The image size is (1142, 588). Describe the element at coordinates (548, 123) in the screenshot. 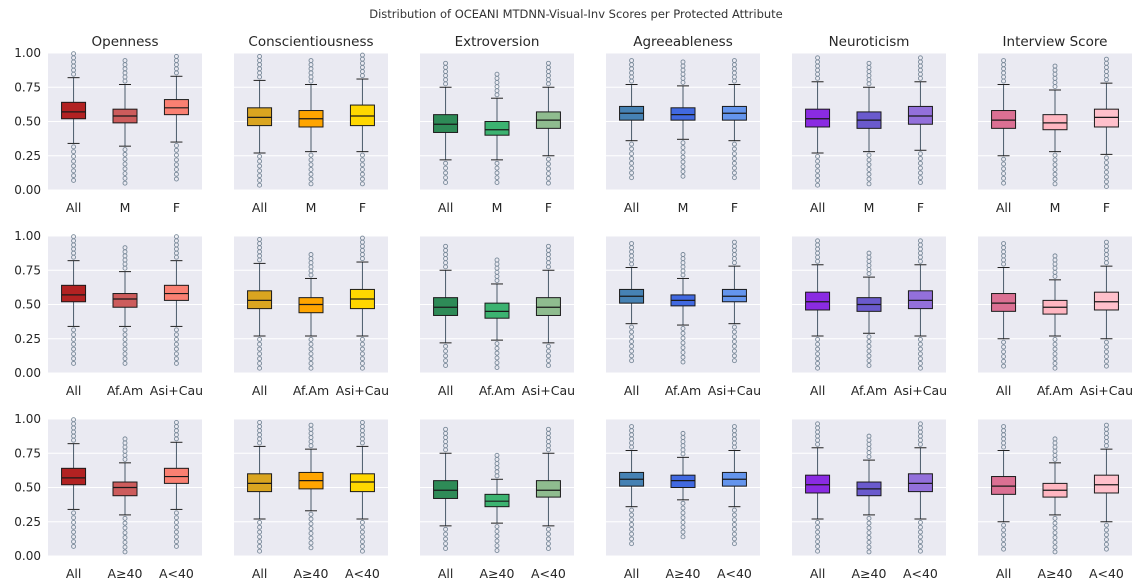

I see `box-extroversion-f` at that location.